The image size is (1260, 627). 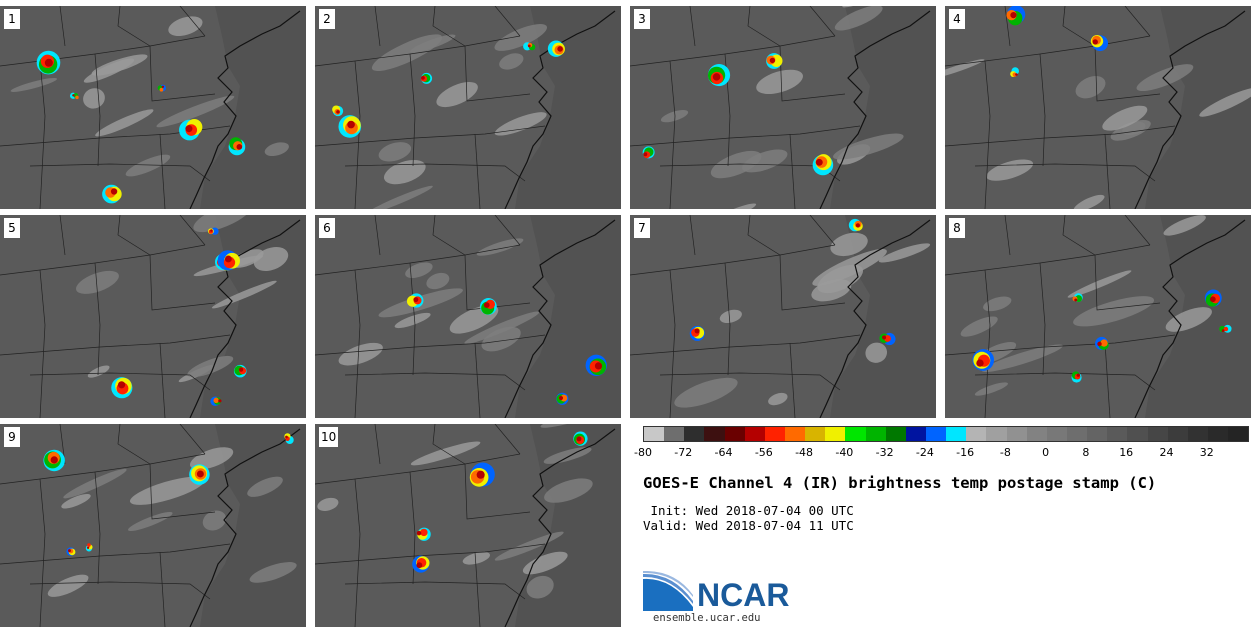 I want to click on panel-member-9: 9, so click(x=153, y=525).